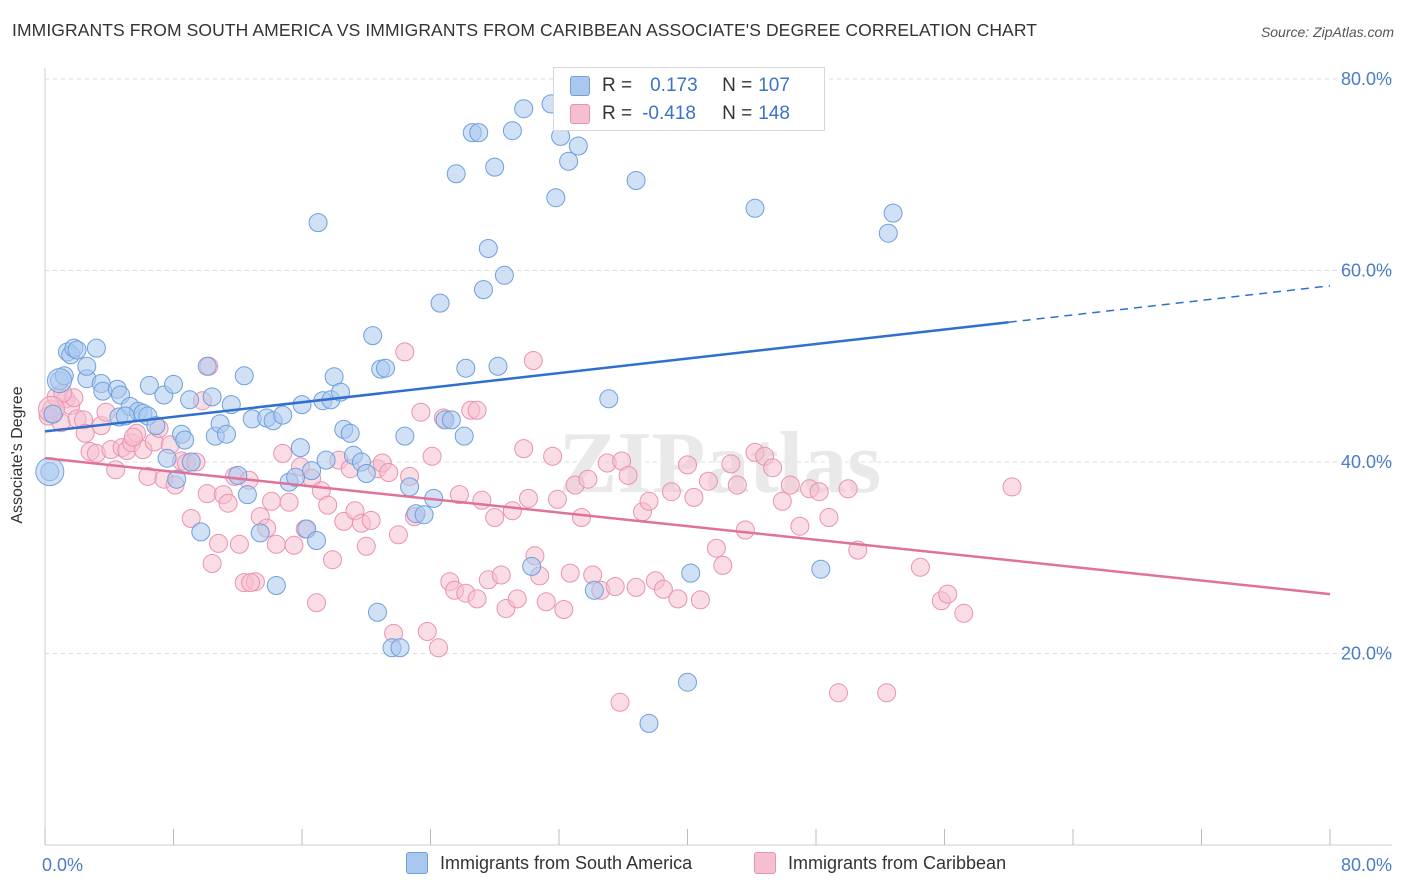 The height and width of the screenshot is (892, 1406). What do you see at coordinates (1366, 271) in the screenshot?
I see `y-tick-label: 60.0%` at bounding box center [1366, 271].